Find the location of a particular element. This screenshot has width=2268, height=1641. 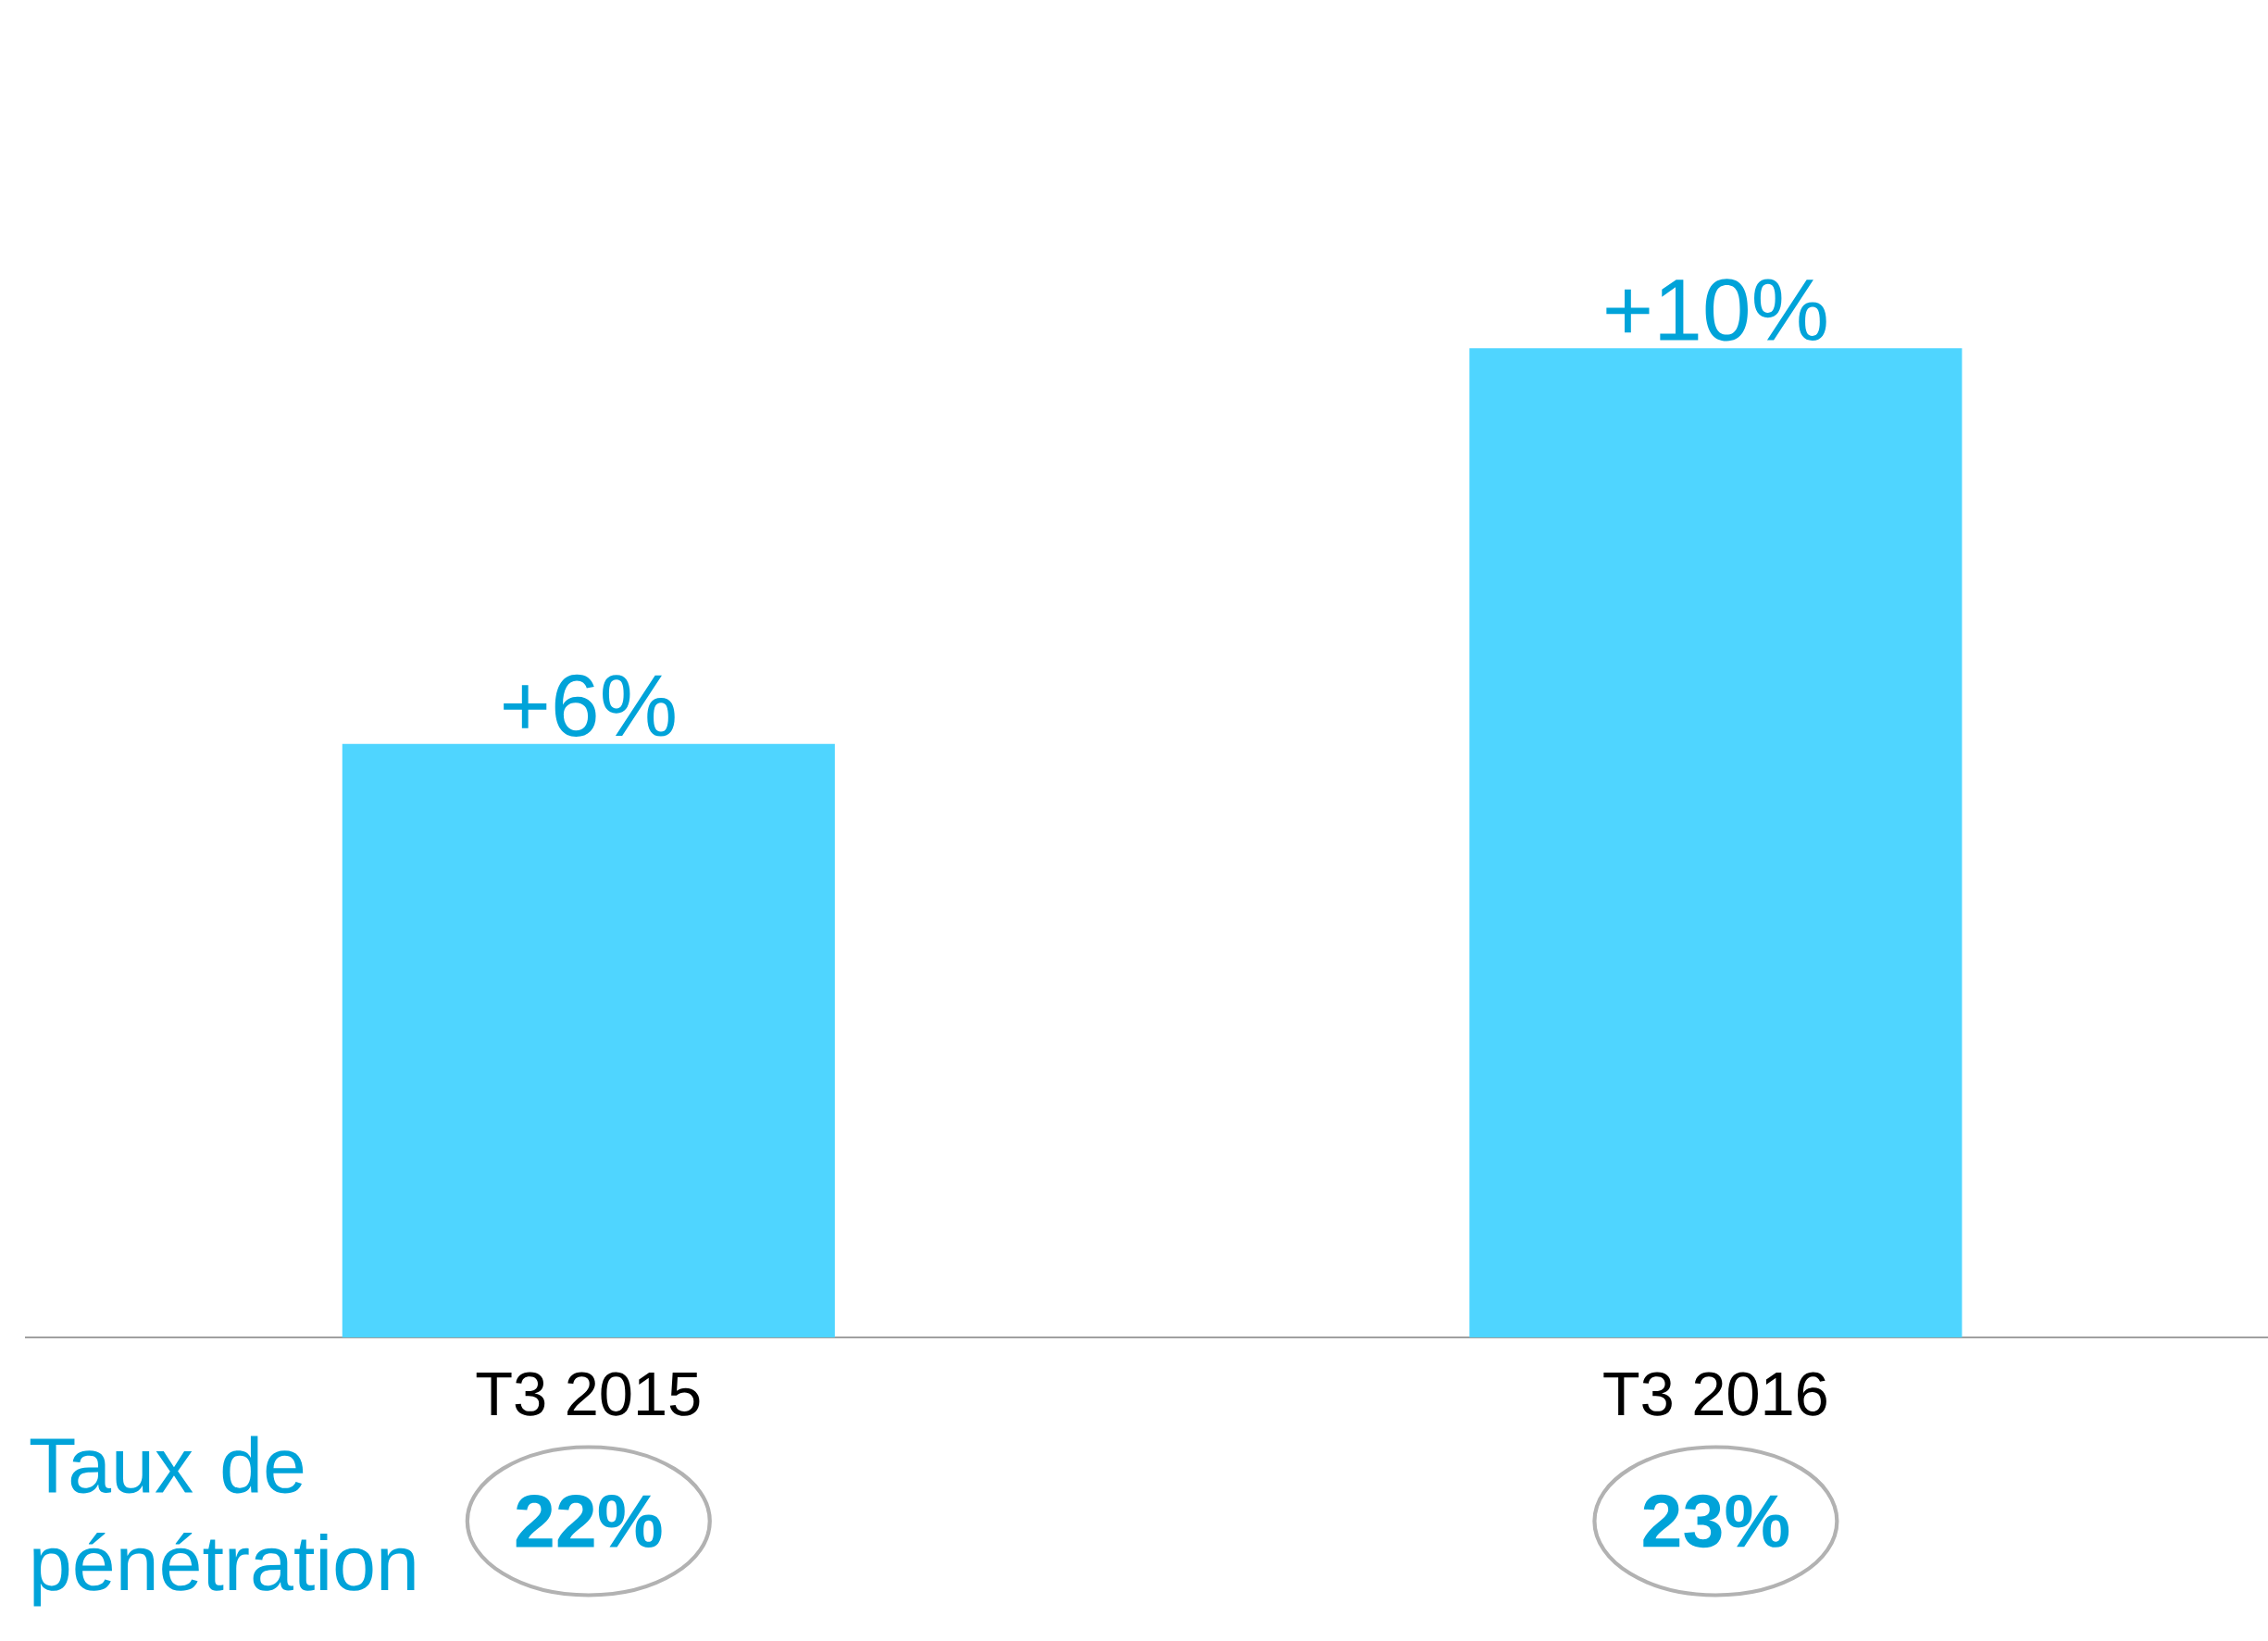

data-label: +10% is located at coordinates (1716, 310).